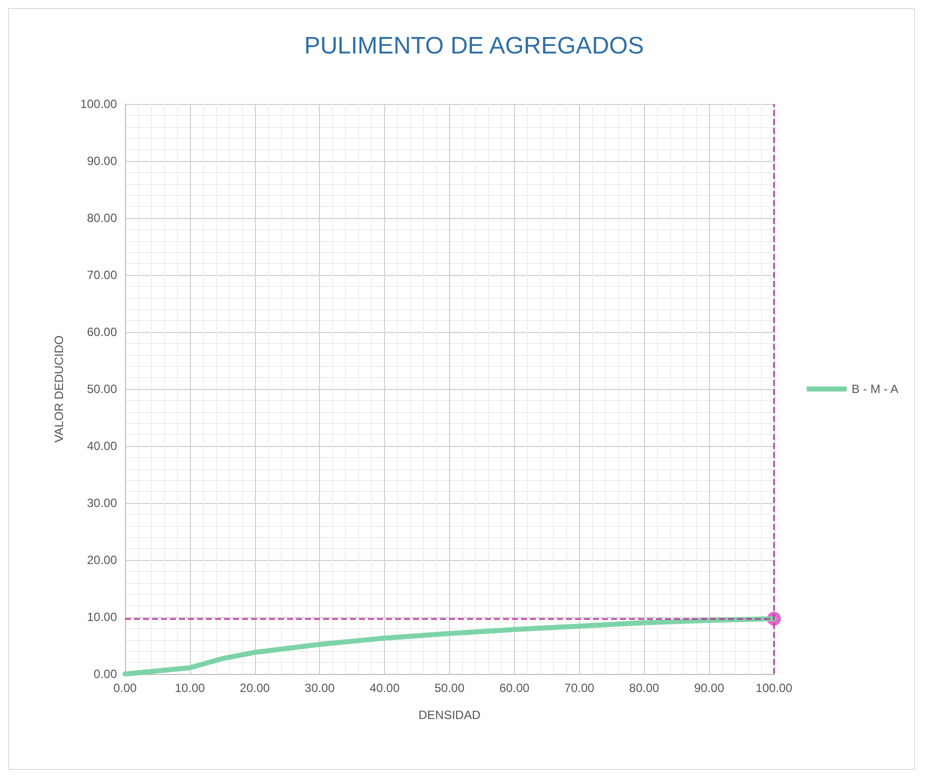 Image resolution: width=925 pixels, height=778 pixels. Describe the element at coordinates (99, 104) in the screenshot. I see `y-tick-label: 100.00` at that location.